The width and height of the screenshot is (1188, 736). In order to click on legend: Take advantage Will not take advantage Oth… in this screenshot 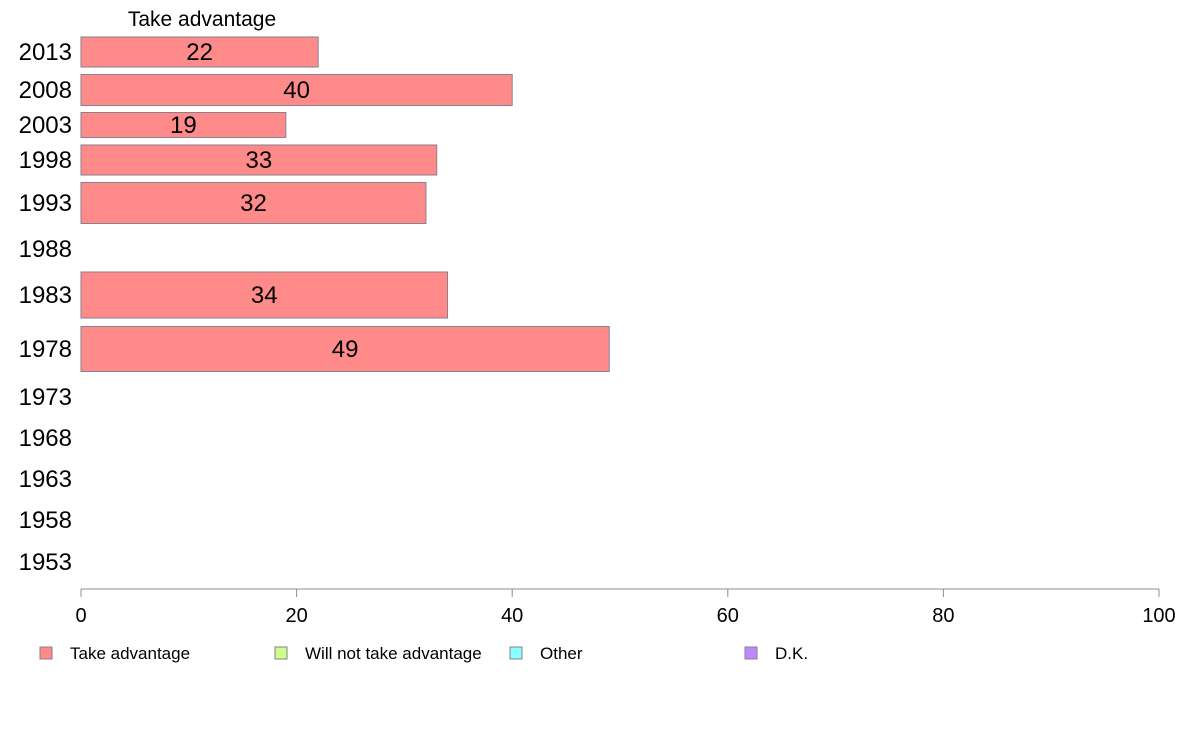, I will do `click(423, 653)`.